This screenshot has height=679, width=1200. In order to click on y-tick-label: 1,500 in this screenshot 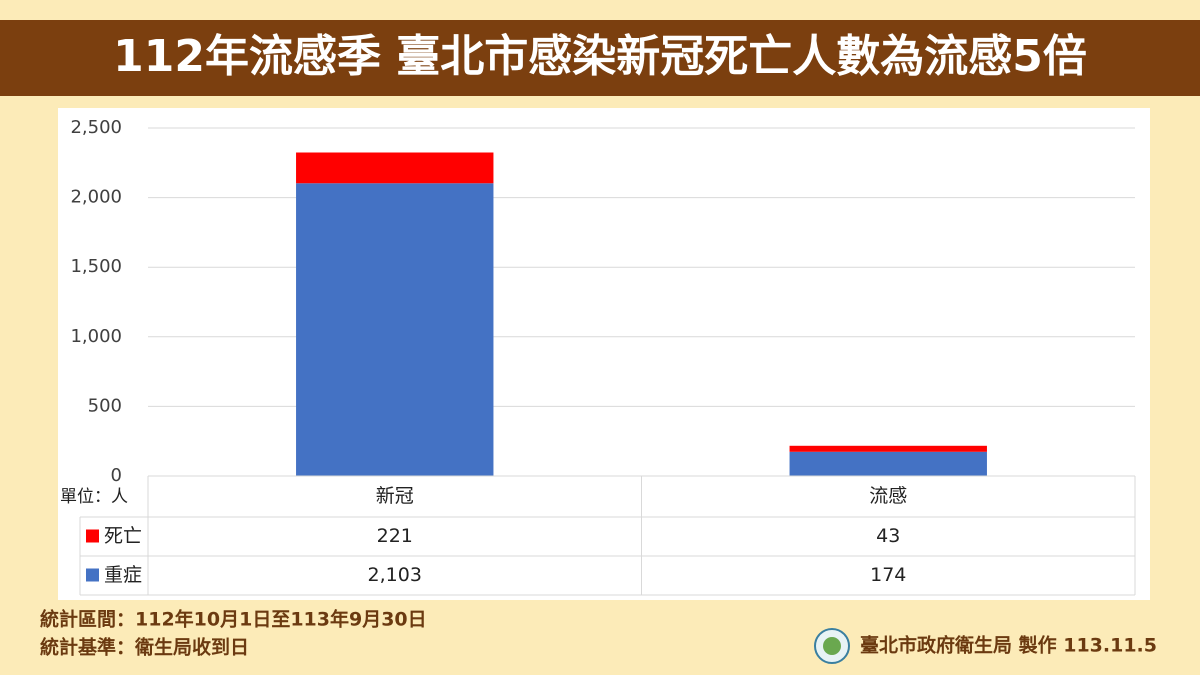, I will do `click(96, 266)`.